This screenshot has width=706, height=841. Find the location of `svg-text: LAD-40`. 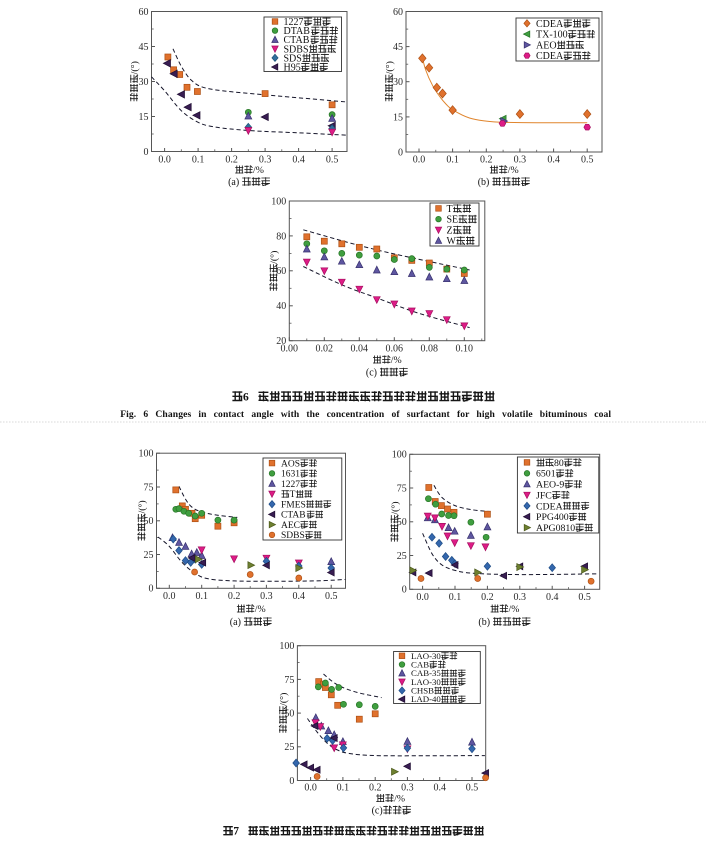

svg-text: LAD-40 is located at coordinates (426, 699).